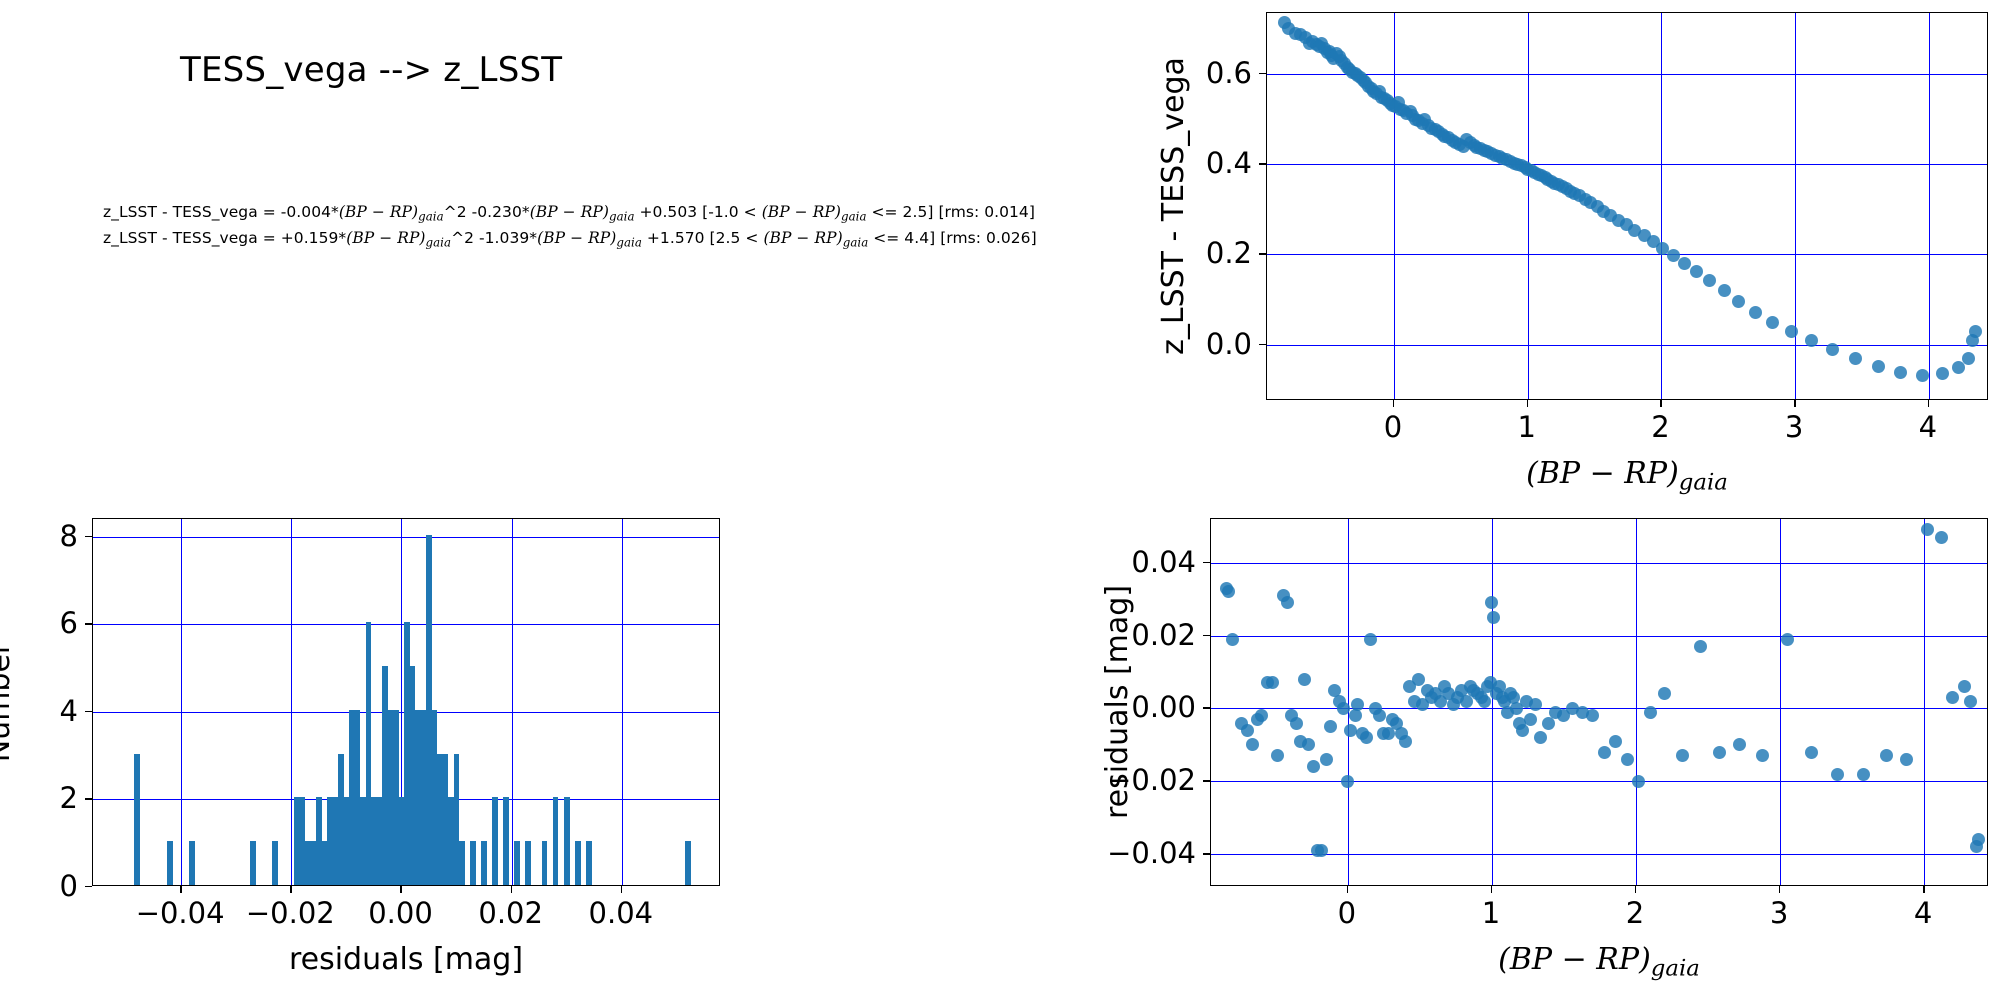  What do you see at coordinates (192, 212) in the screenshot?
I see `eqn1-lhs: z_LSST - TESS_vega =` at bounding box center [192, 212].